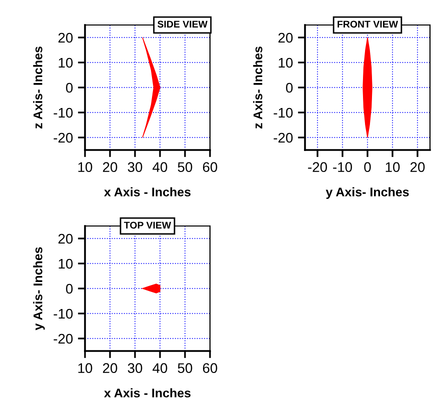  Describe the element at coordinates (342, 167) in the screenshot. I see `x-tick-label: -10` at that location.